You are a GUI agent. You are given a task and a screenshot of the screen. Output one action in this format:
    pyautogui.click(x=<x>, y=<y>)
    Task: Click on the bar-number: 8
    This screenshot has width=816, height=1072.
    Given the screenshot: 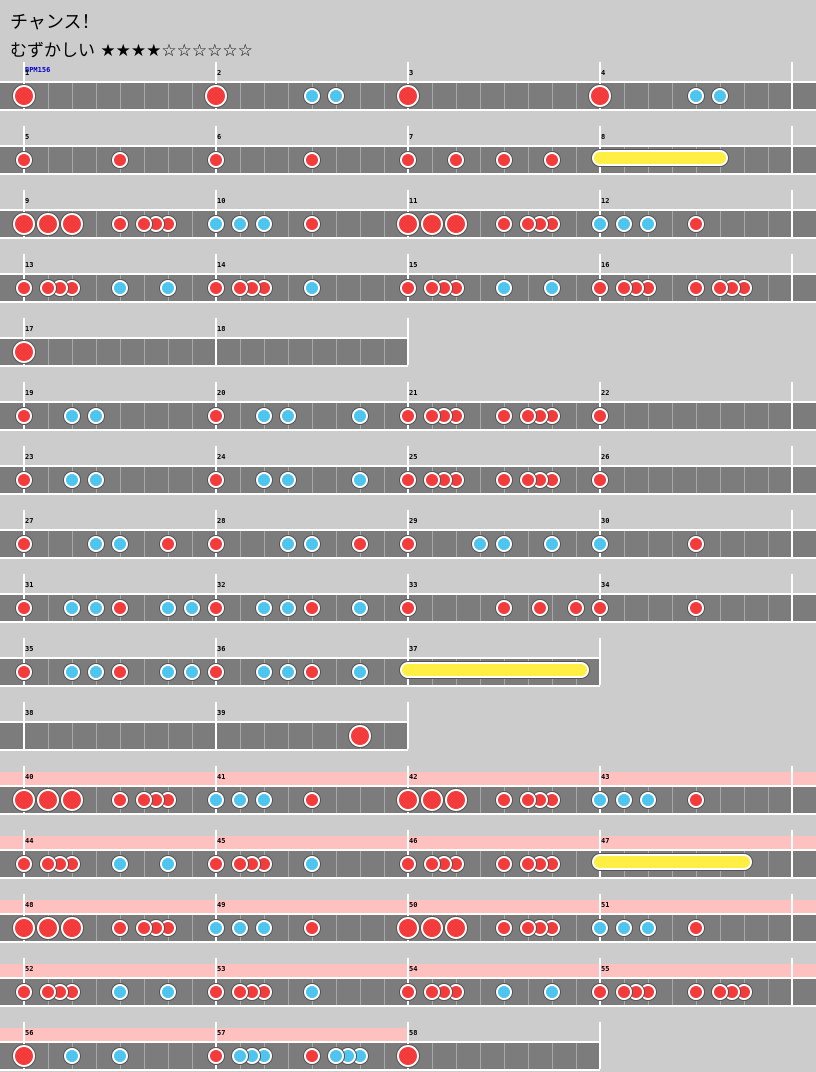 What is the action you would take?
    pyautogui.click(x=603, y=137)
    